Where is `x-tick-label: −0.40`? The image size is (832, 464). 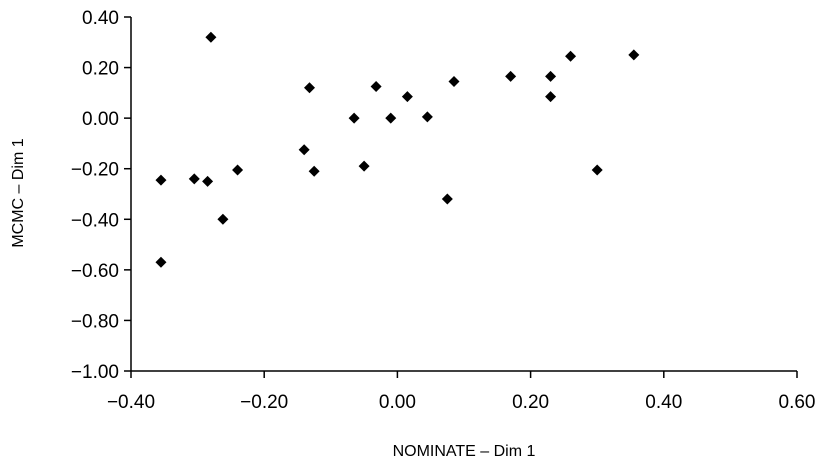
x-tick-label: −0.40 is located at coordinates (131, 402).